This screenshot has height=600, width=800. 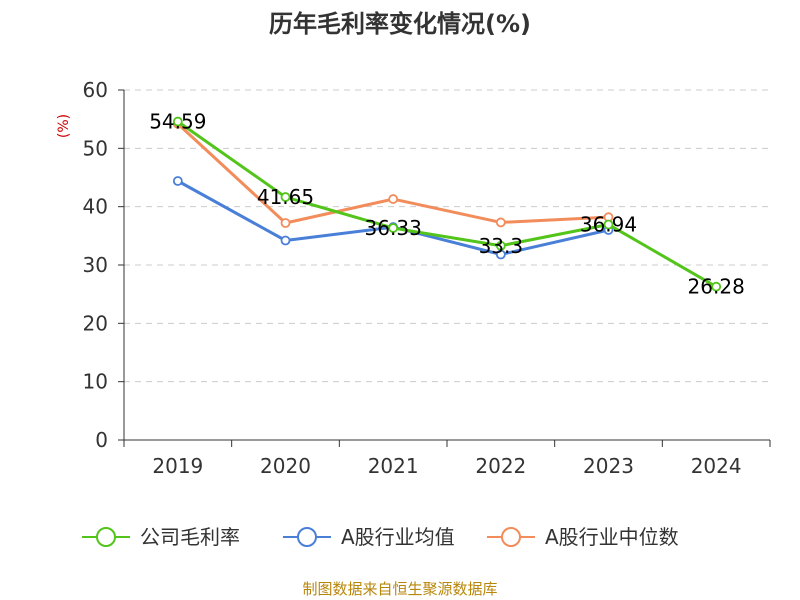 I want to click on y-tick-label: 40, so click(x=95, y=207).